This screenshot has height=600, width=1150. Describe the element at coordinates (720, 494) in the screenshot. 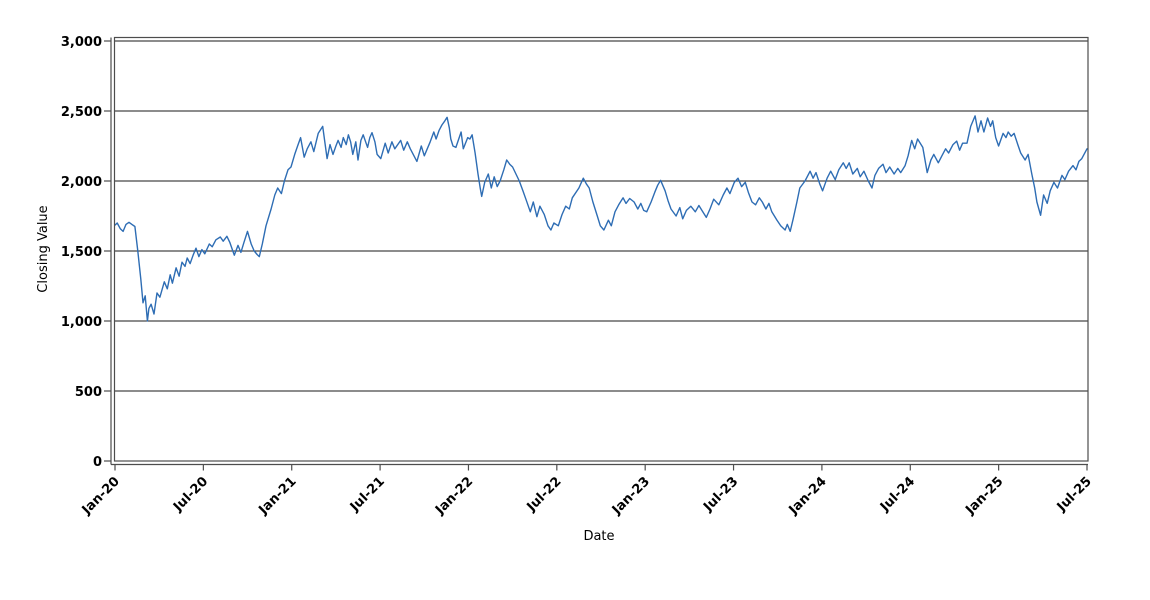

I see `x-tick-label: Jul-23` at that location.